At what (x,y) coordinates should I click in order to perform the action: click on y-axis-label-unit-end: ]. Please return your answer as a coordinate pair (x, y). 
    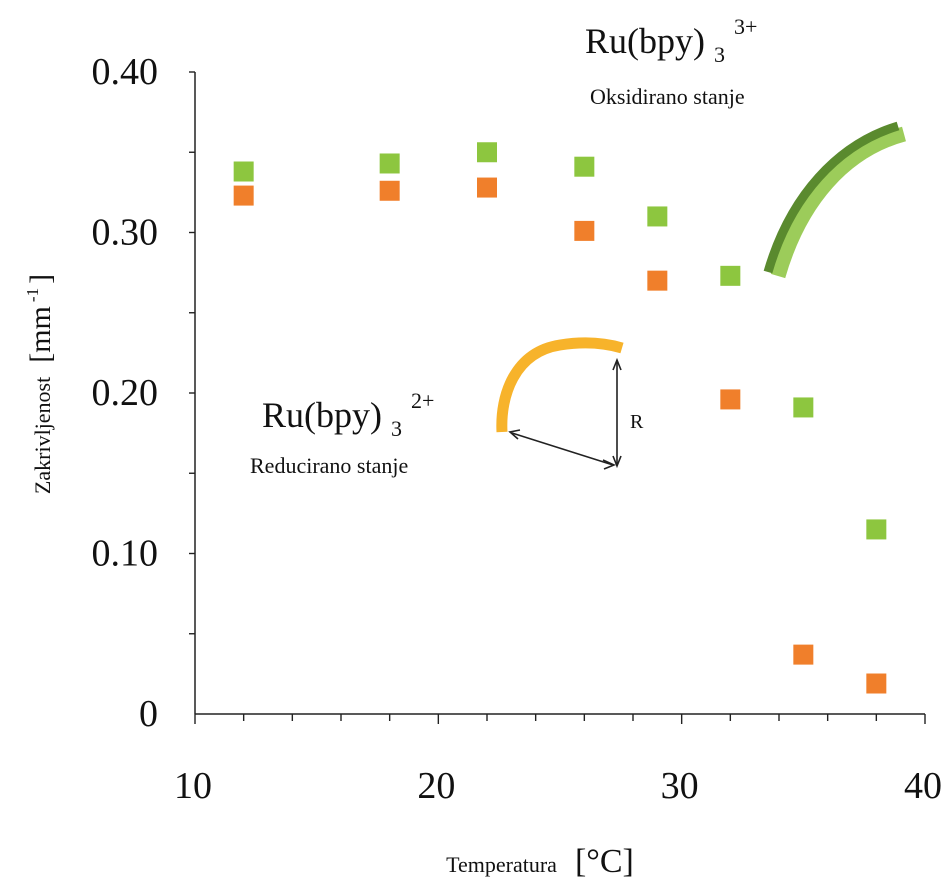
    Looking at the image, I should click on (40, 279).